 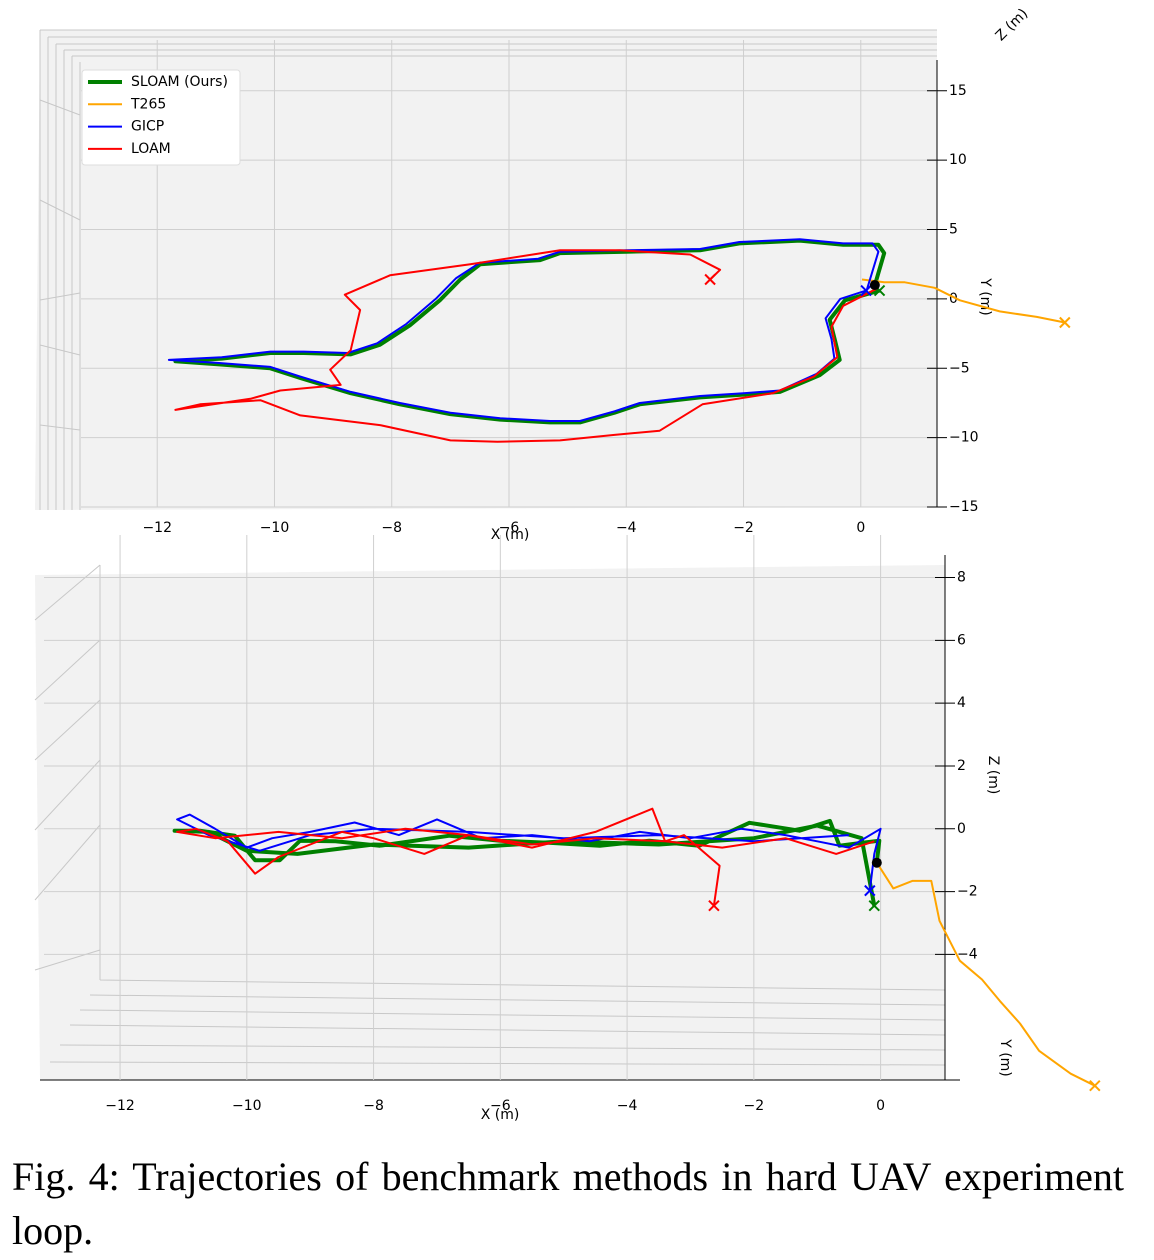 What do you see at coordinates (179, 82) in the screenshot?
I see `legend-label: SLOAM (Ours)` at bounding box center [179, 82].